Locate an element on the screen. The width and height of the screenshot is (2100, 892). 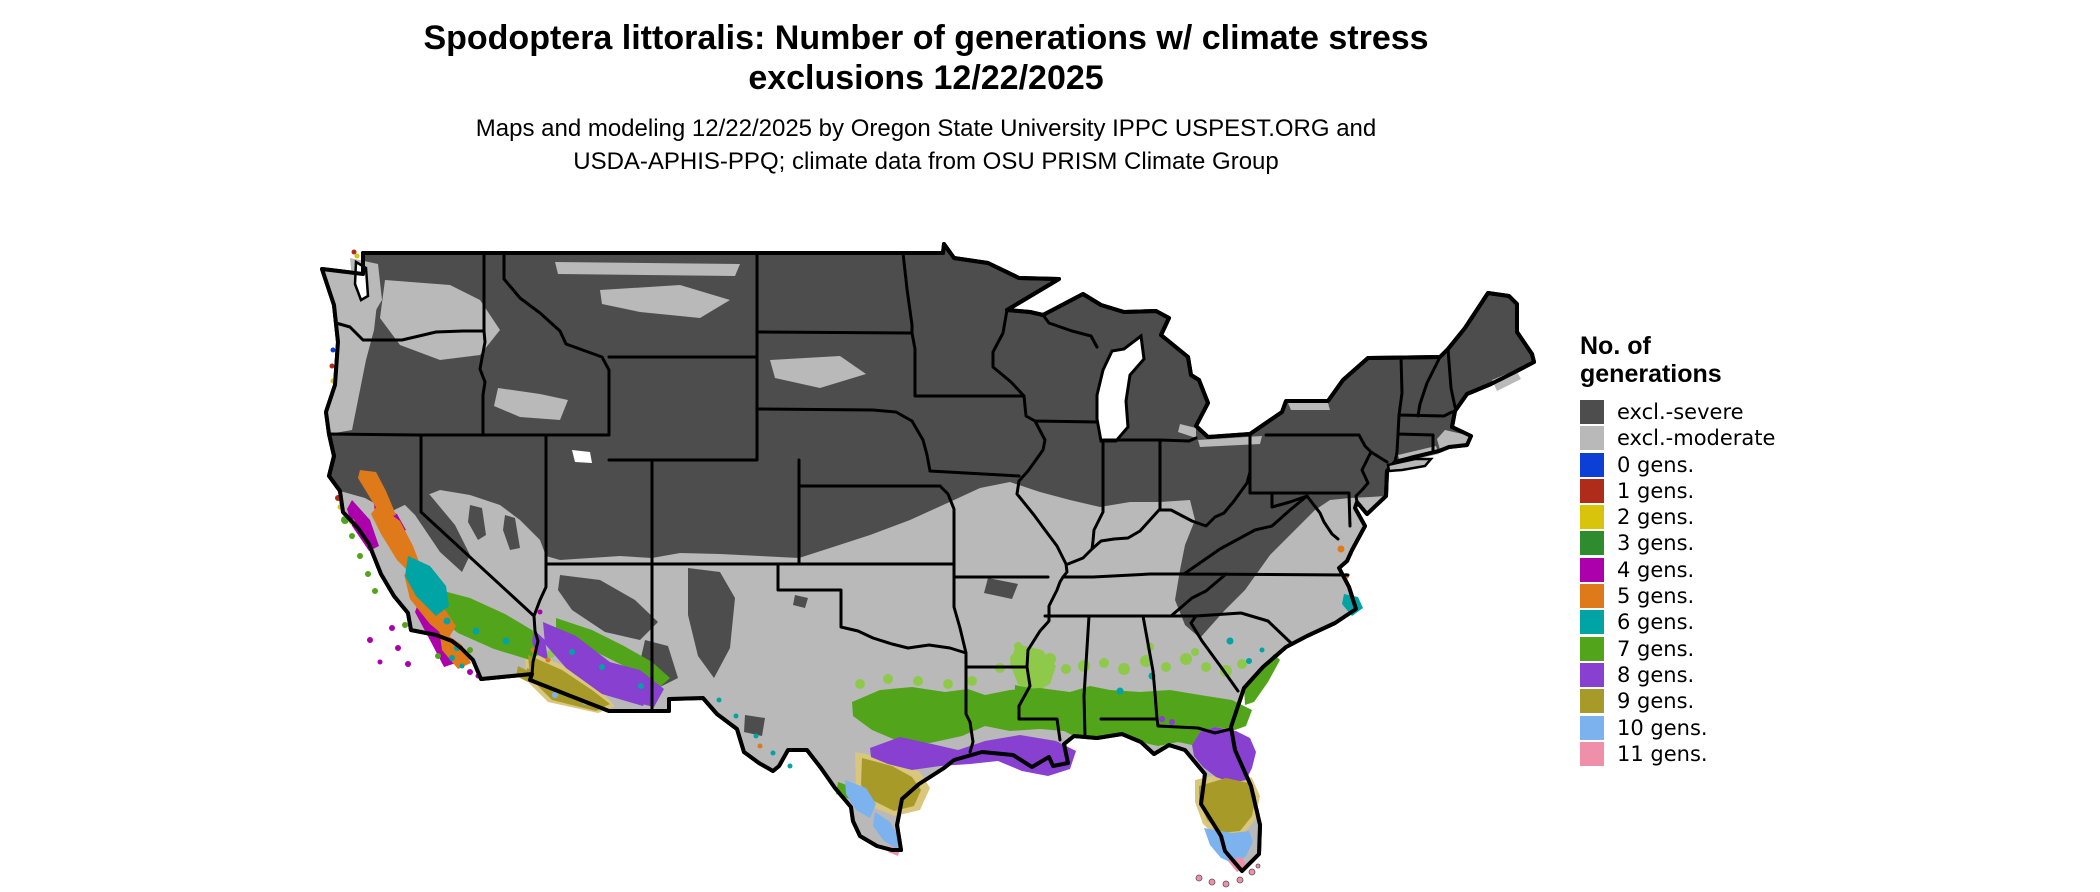
legend-label: 4 gens. is located at coordinates (1656, 569).